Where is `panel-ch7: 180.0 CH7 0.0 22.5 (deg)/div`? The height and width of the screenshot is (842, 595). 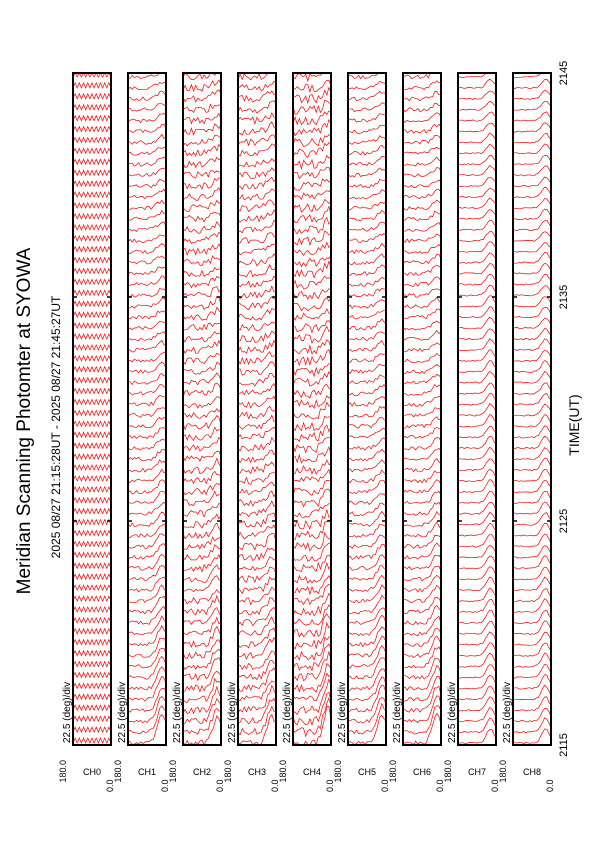
panel-ch7: 180.0 CH7 0.0 22.5 (deg)/div is located at coordinates (471, 432).